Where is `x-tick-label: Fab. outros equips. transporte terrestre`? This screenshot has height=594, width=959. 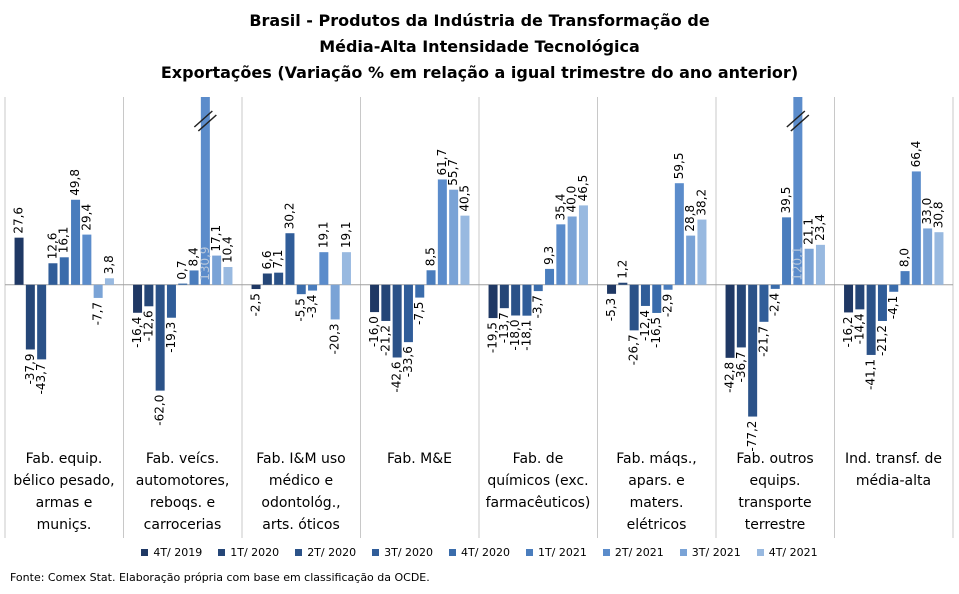
x-tick-label: Fab. outros equips. transporte terrestre is located at coordinates (775, 492).